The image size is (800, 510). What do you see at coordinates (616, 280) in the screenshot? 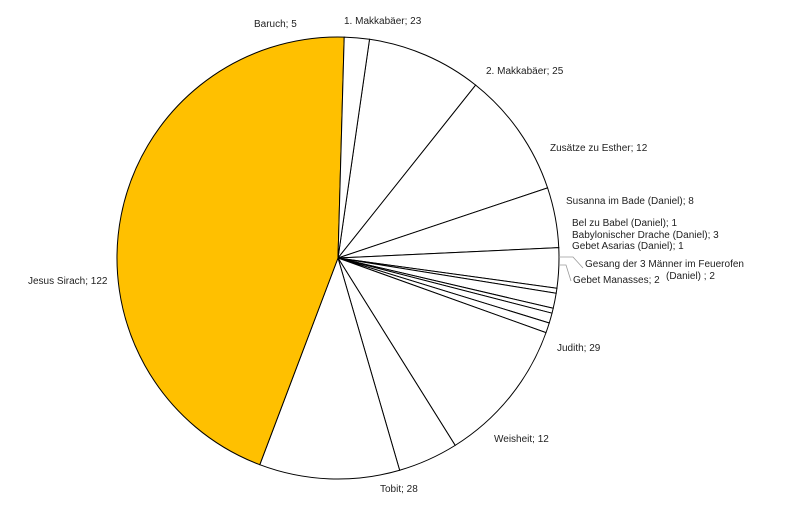
I see `data-label-9: Gebet Manasses; 2` at bounding box center [616, 280].